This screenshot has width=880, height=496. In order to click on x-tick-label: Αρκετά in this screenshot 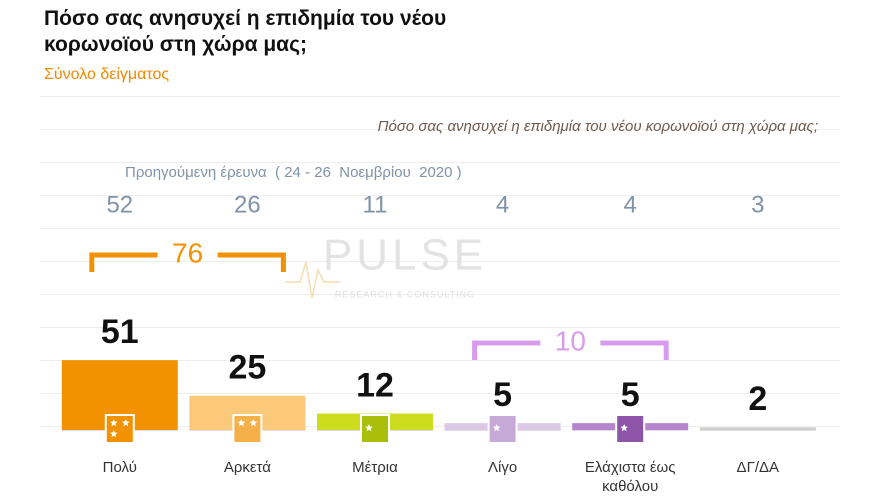, I will do `click(247, 467)`.